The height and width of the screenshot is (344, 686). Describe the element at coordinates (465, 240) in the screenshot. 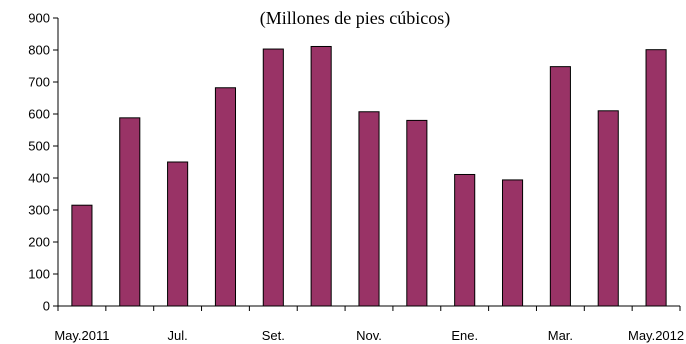

I see `bar-ene` at that location.